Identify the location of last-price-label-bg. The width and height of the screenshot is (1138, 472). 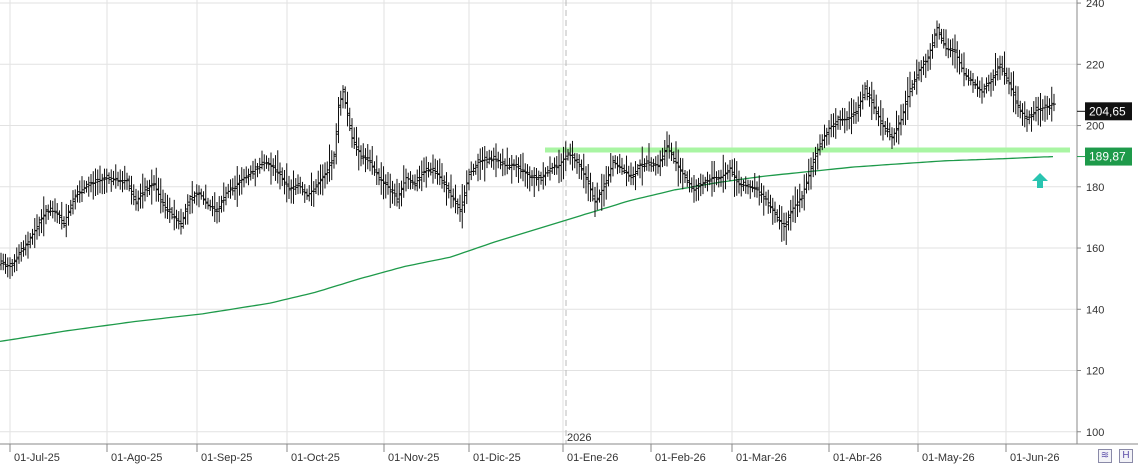
(1108, 111).